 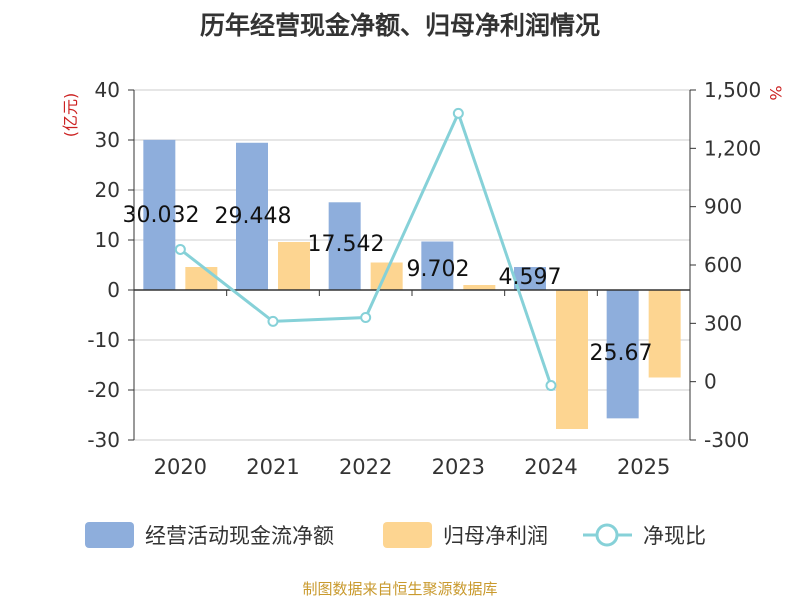 I want to click on left-tick-label: 0, so click(x=113, y=290).